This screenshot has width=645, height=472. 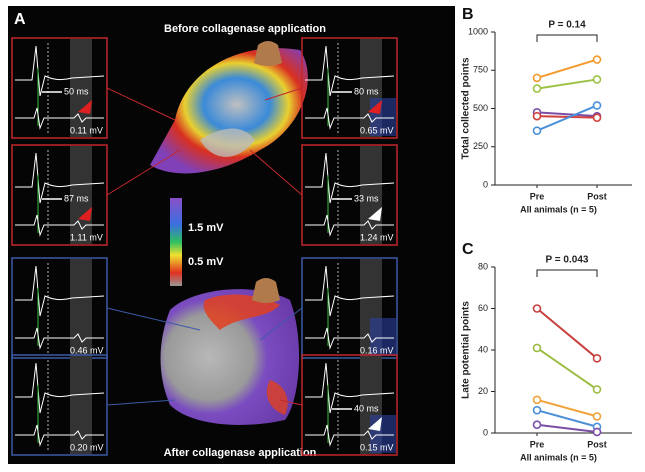 What do you see at coordinates (366, 408) in the screenshot?
I see `interval-label: 40 ms` at bounding box center [366, 408].